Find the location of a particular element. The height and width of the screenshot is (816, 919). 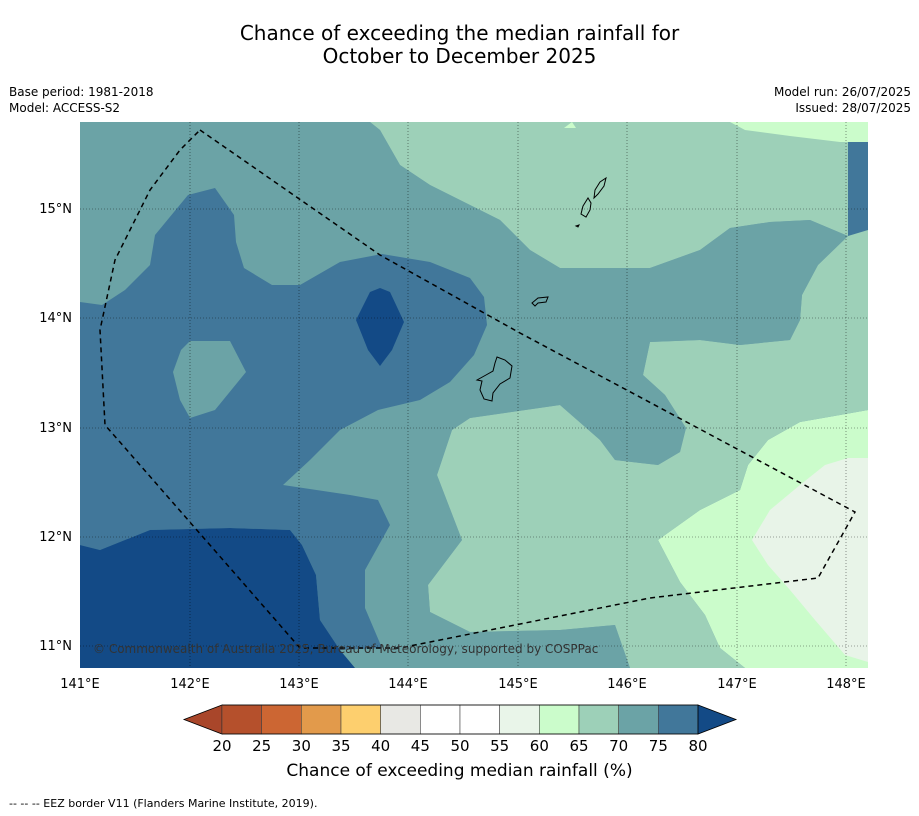

saipan-island is located at coordinates (600, 188).